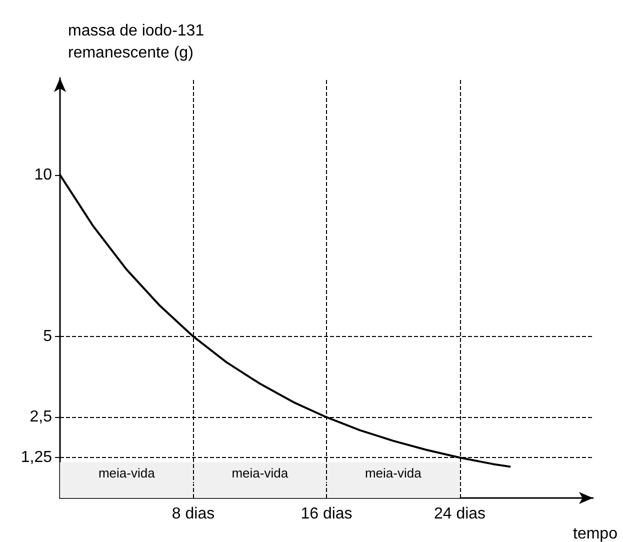  What do you see at coordinates (43, 175) in the screenshot?
I see `y-tick-label: 10` at bounding box center [43, 175].